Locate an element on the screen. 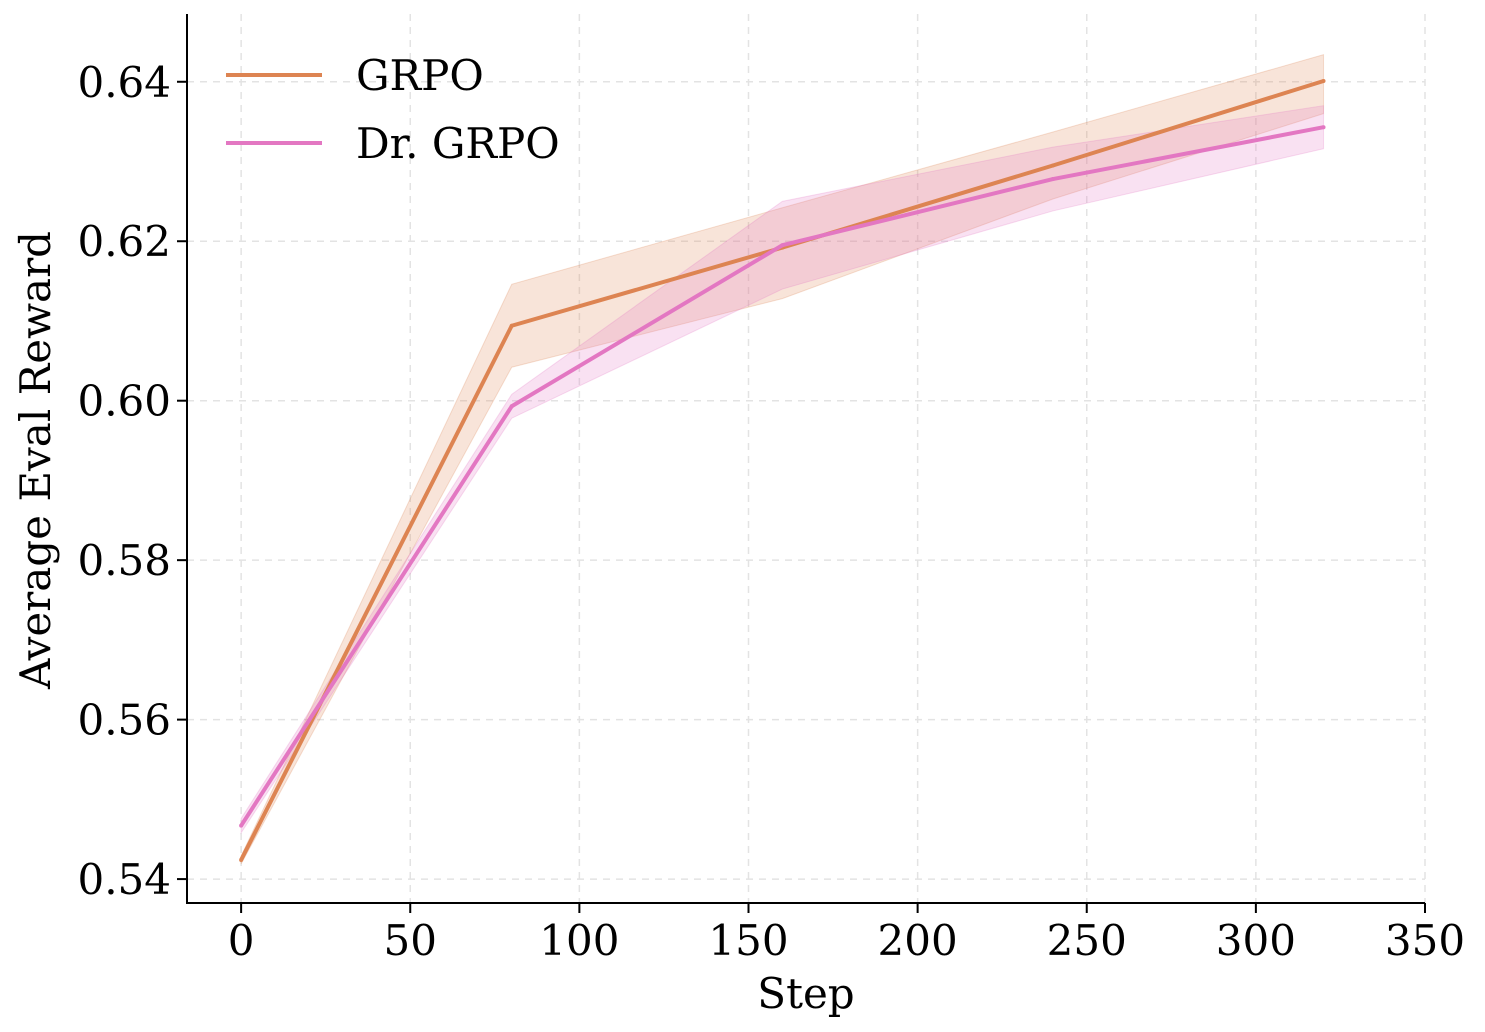 The width and height of the screenshot is (1485, 1032). legend-label-grpo: GRPO is located at coordinates (420, 75).